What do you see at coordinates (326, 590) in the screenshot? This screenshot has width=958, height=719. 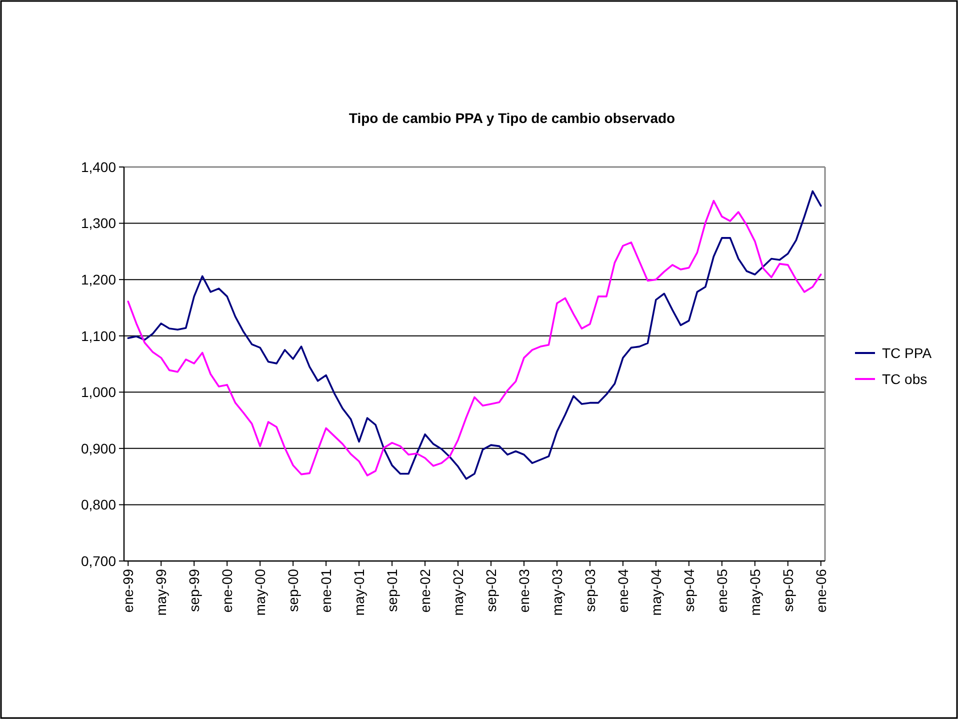 I see `x-tick-label: ene-01` at bounding box center [326, 590].